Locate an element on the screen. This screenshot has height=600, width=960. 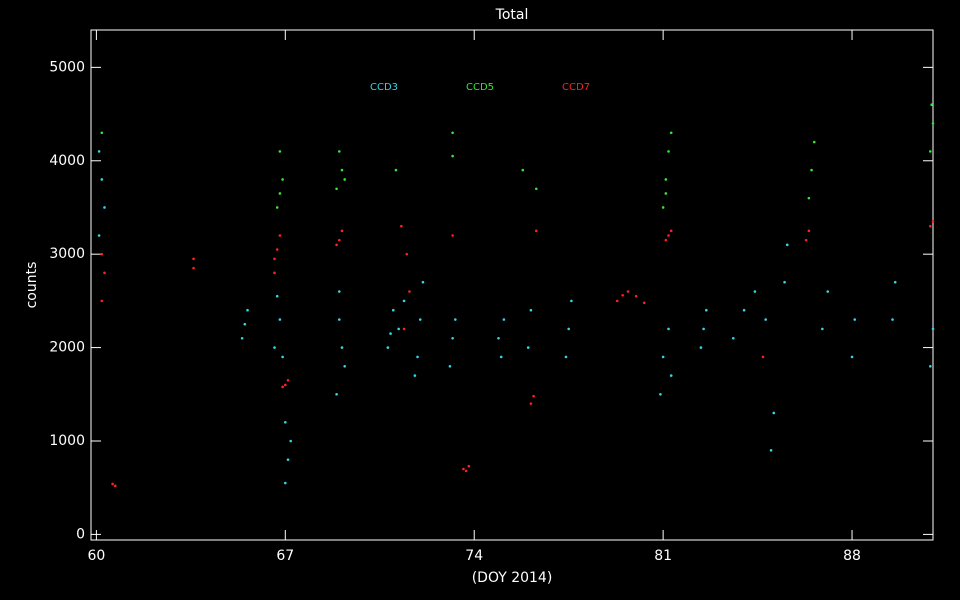
y-axis-label: counts is located at coordinates (32, 285).